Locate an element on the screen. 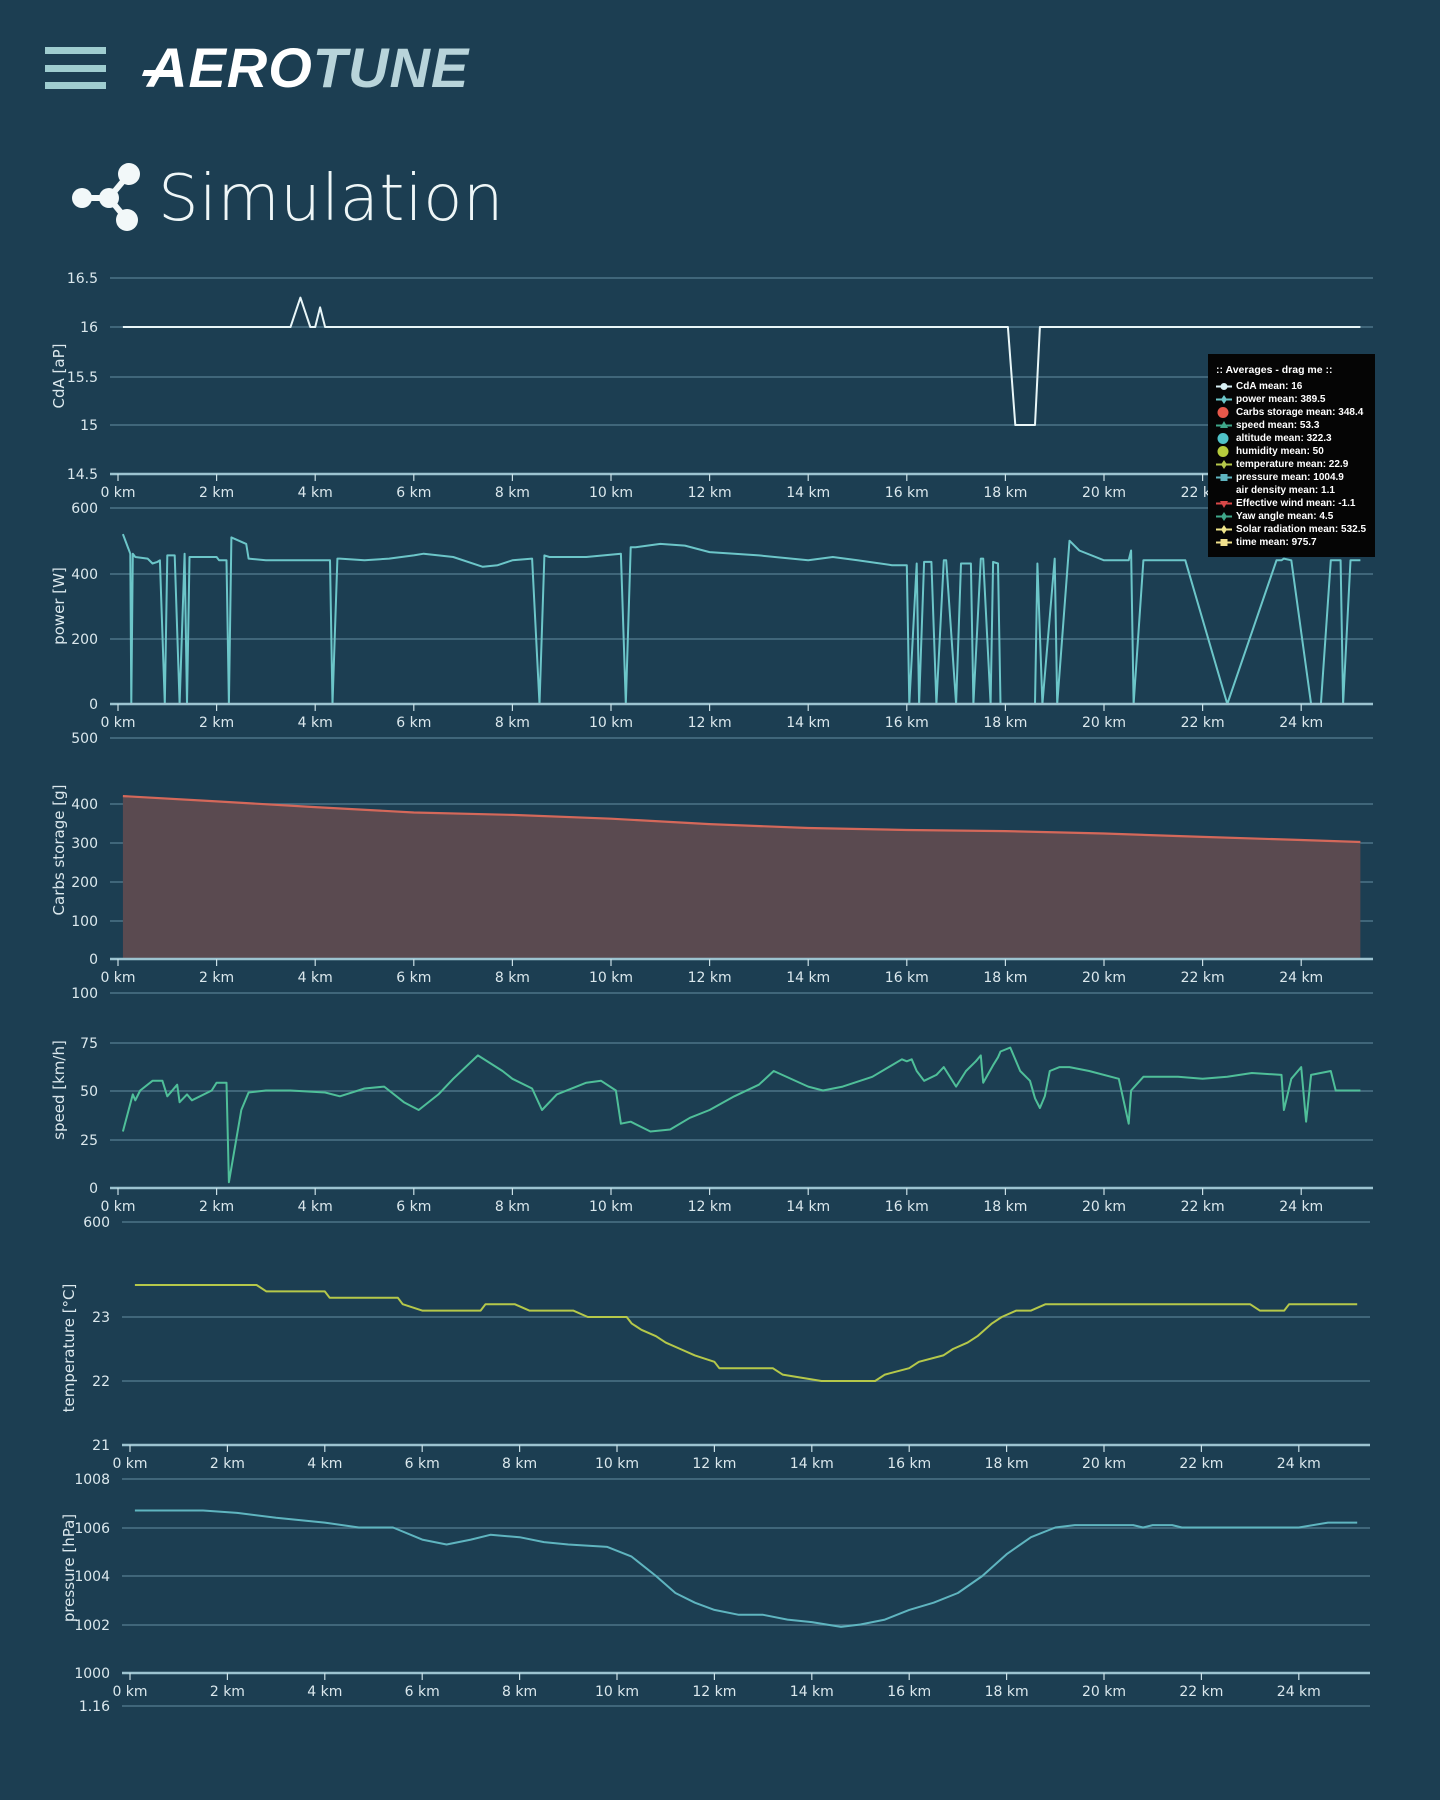 The width and height of the screenshot is (1440, 1800). legend-item-label: altitude mean: 322.3 is located at coordinates (1284, 438).